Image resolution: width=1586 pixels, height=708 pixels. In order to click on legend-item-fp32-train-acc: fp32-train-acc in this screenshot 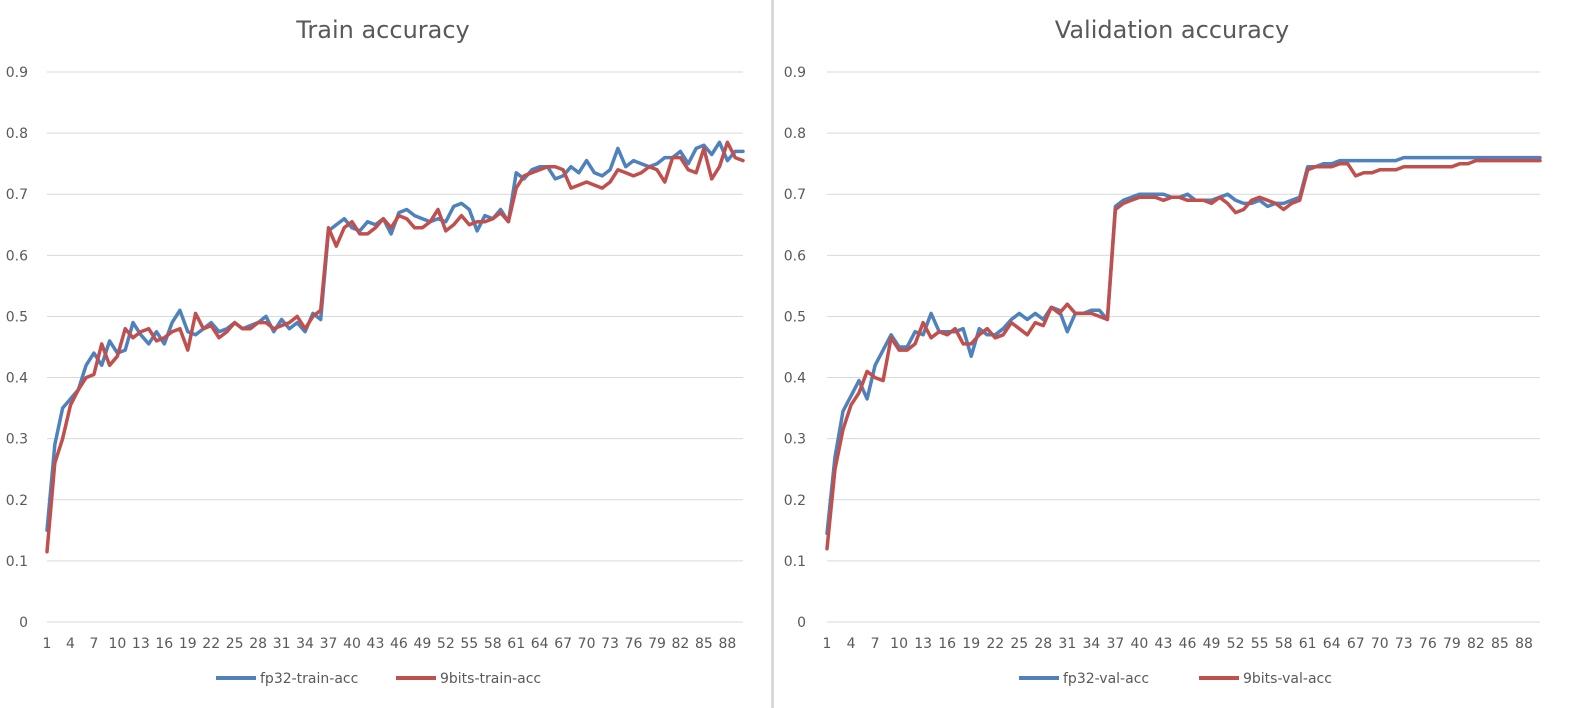, I will do `click(287, 679)`.